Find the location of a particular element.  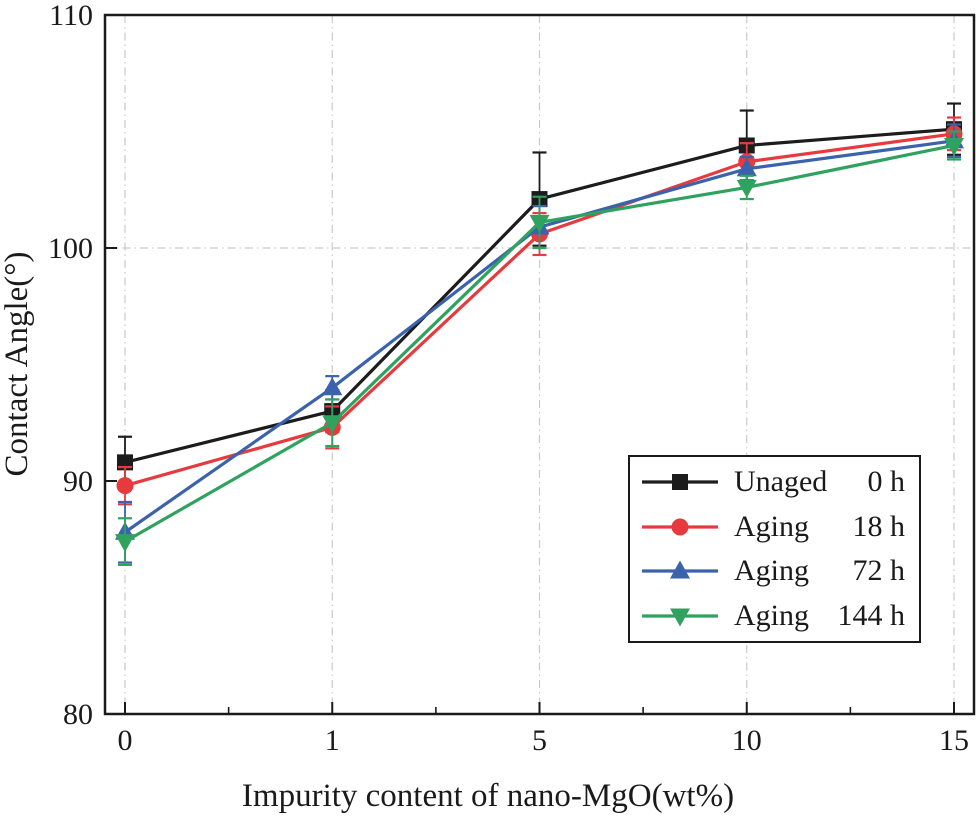

y-tick-label-100: 100 is located at coordinates (70, 248).